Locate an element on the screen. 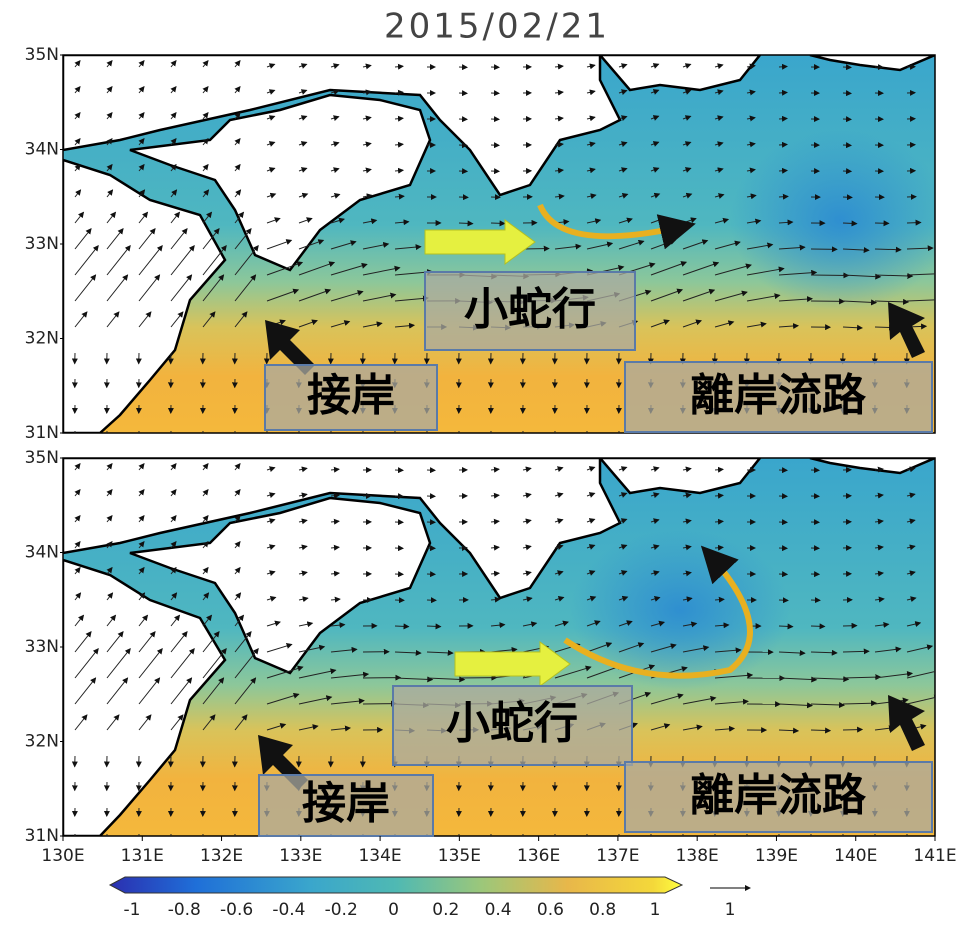 The height and width of the screenshot is (931, 970). lon-tick-label: 135E is located at coordinates (459, 856).